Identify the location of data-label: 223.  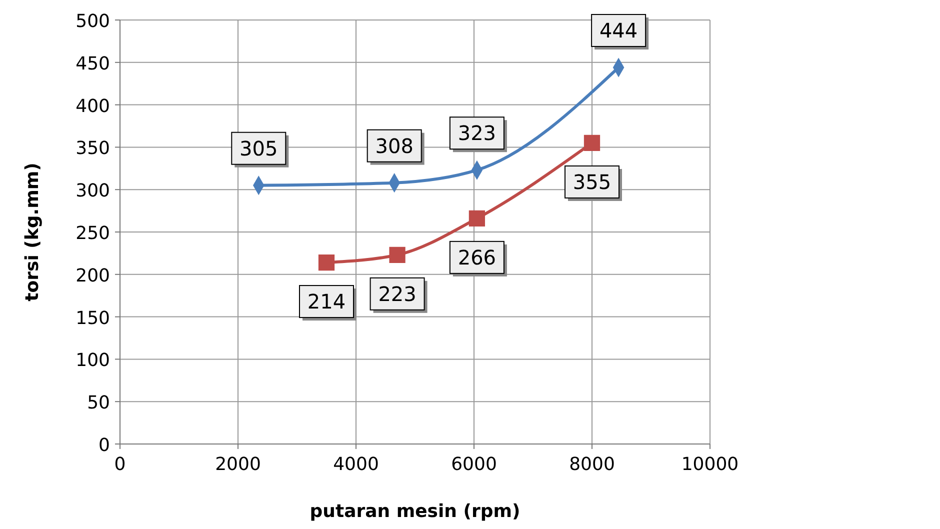
(397, 294).